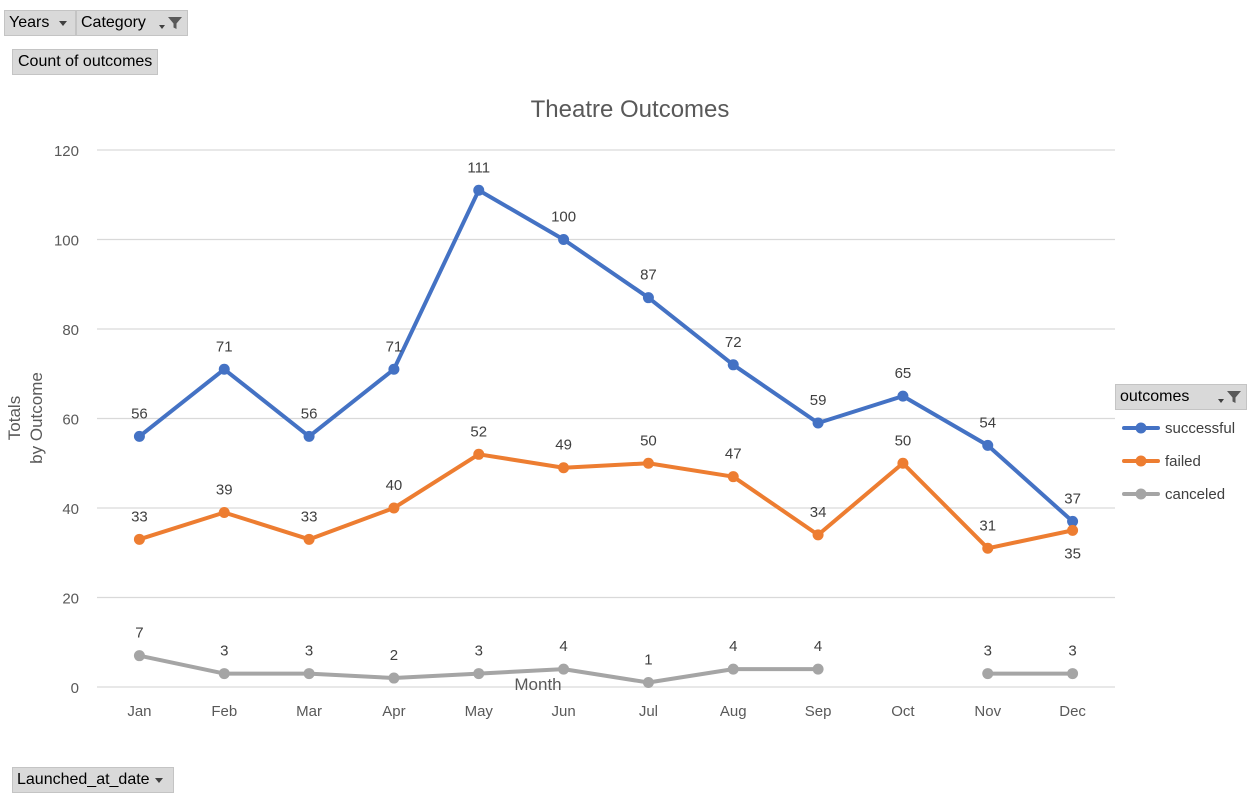 This screenshot has height=800, width=1259. What do you see at coordinates (1181, 397) in the screenshot?
I see `outcomes-field-button: outcomes` at bounding box center [1181, 397].